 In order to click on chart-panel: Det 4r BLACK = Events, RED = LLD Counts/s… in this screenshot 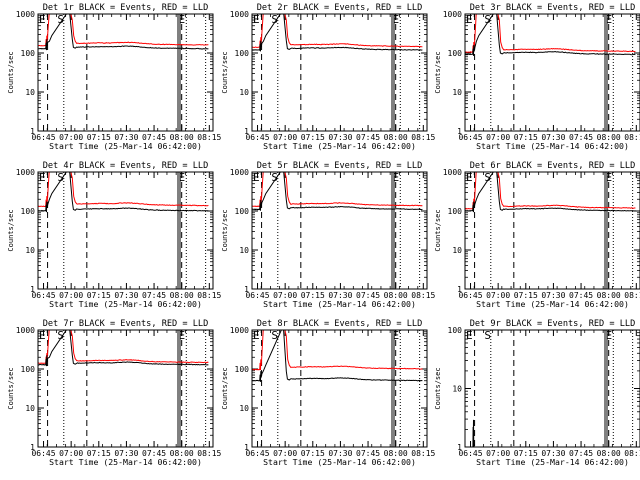, I will do `click(114, 235)`.